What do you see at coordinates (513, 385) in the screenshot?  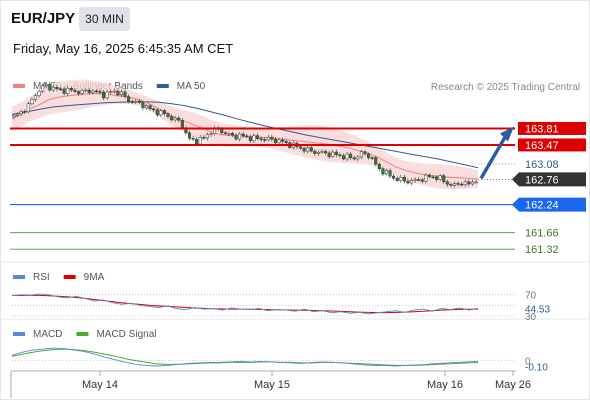 I see `x-tick-label-3: May 26` at bounding box center [513, 385].